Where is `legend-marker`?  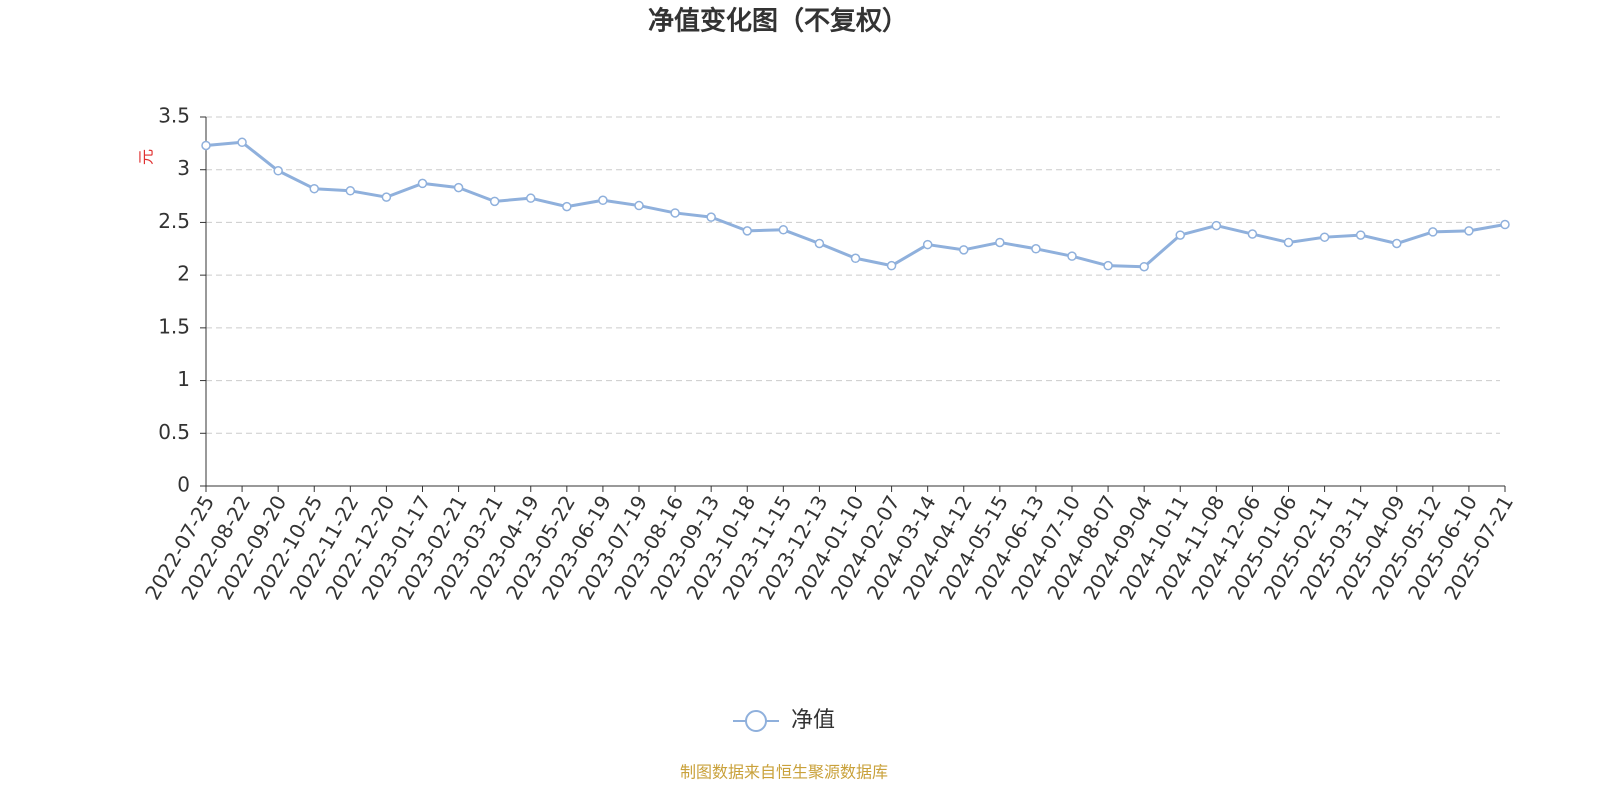
legend-marker is located at coordinates (756, 721).